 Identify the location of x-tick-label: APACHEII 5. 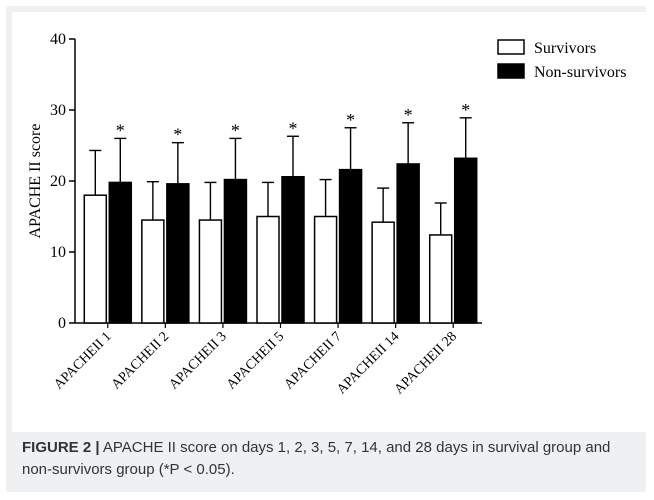
(255, 360).